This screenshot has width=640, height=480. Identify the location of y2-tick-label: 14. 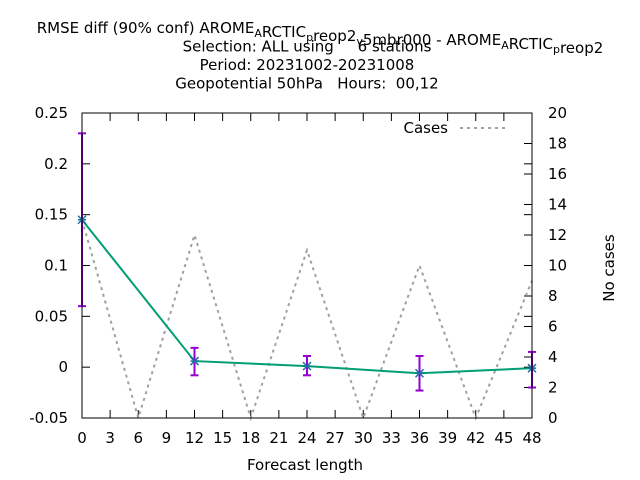
(557, 205).